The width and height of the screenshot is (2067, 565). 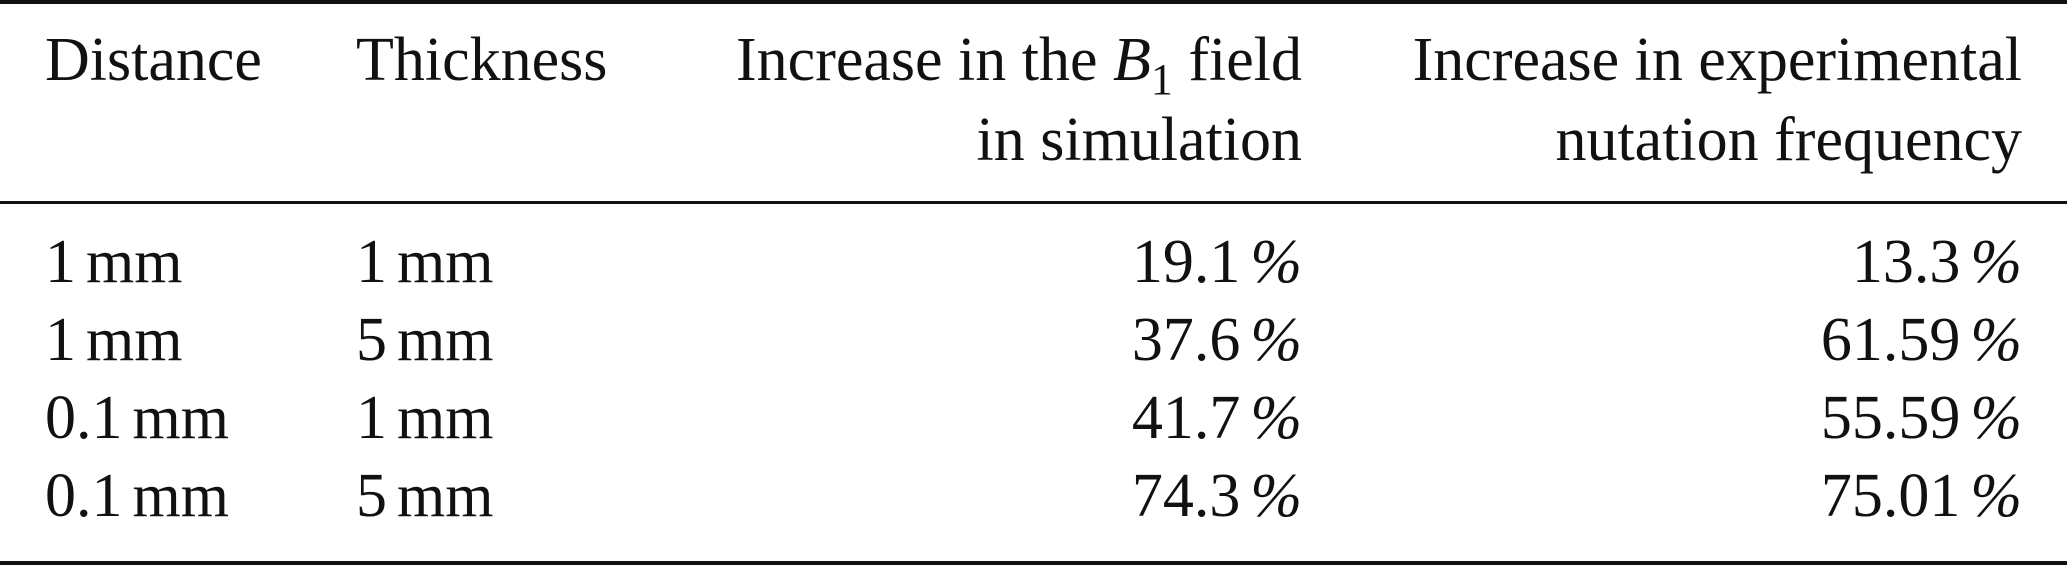 I want to click on cell-simulation: 19.1%, so click(x=991, y=262).